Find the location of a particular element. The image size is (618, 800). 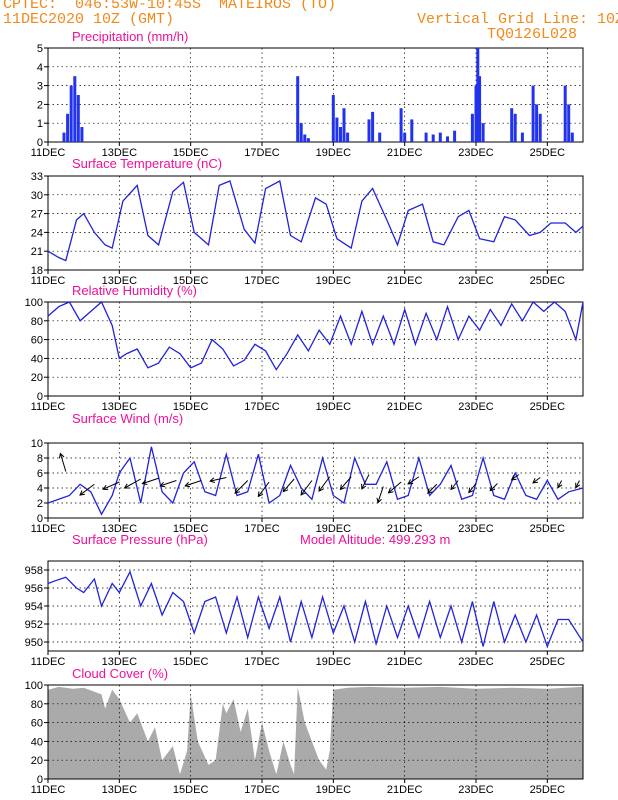

panel-title: Cloud Cover (%) is located at coordinates (120, 673).